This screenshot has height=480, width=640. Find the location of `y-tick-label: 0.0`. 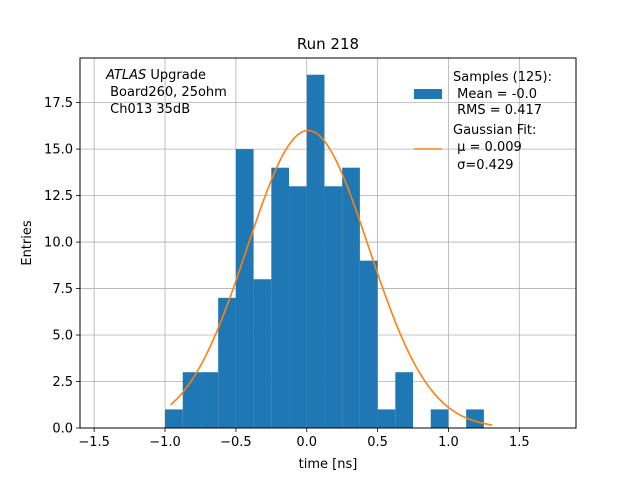

y-tick-label: 0.0 is located at coordinates (62, 429).